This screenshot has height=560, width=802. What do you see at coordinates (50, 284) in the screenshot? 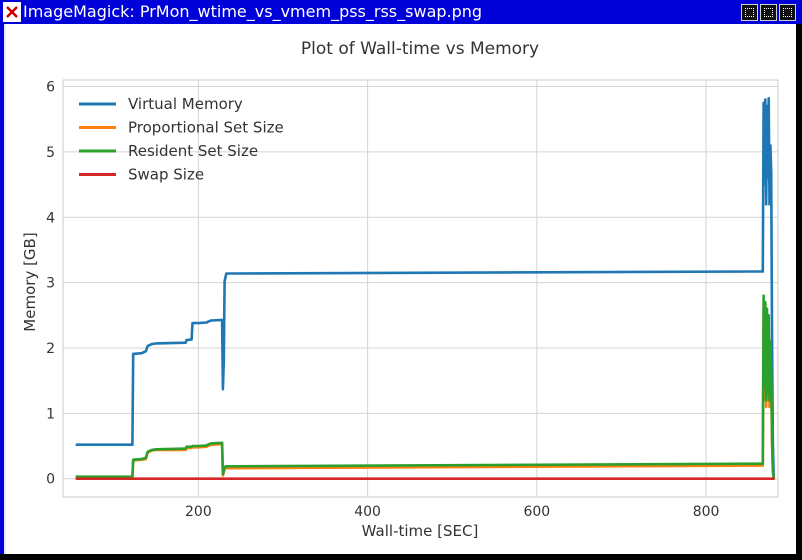
I see `y-tick-label: 3` at bounding box center [50, 284].